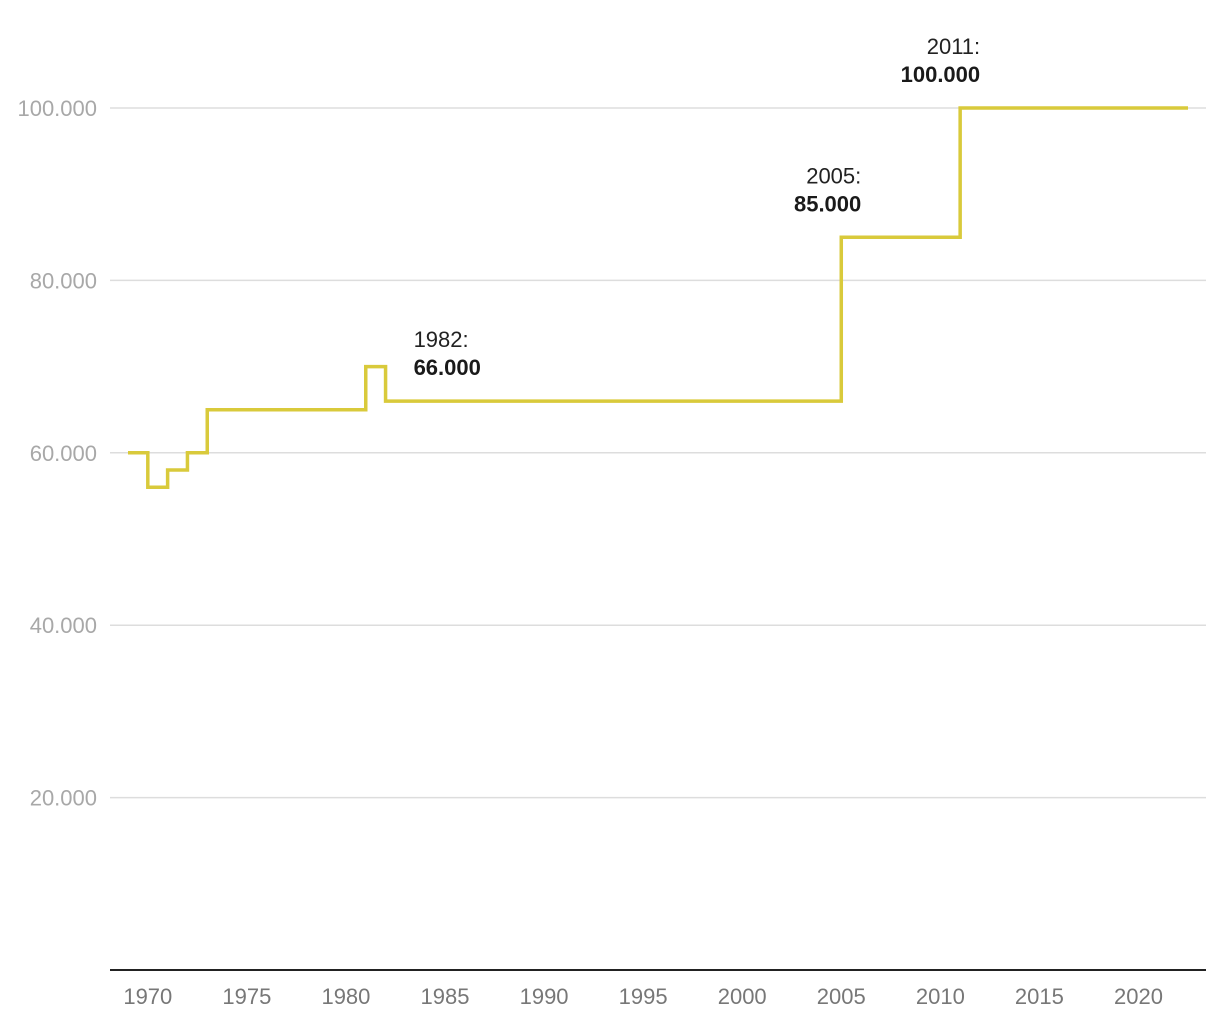  What do you see at coordinates (841, 996) in the screenshot?
I see `x-tick-label: 2005` at bounding box center [841, 996].